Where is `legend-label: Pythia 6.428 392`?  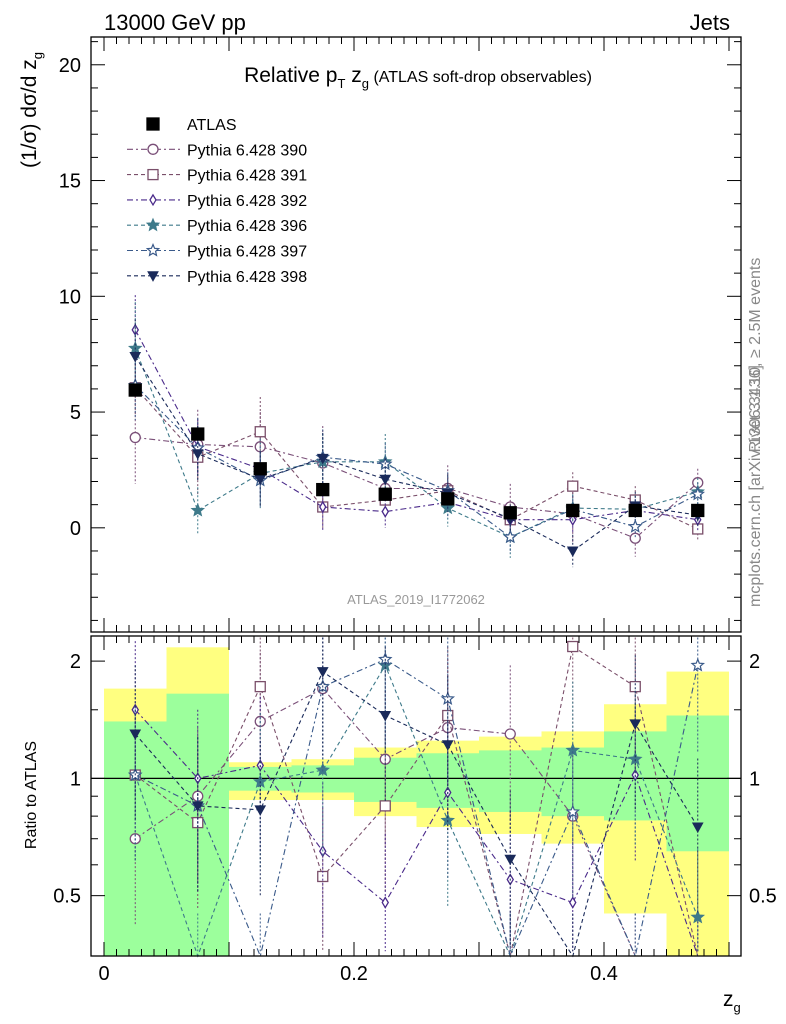
legend-label: Pythia 6.428 392 is located at coordinates (247, 201).